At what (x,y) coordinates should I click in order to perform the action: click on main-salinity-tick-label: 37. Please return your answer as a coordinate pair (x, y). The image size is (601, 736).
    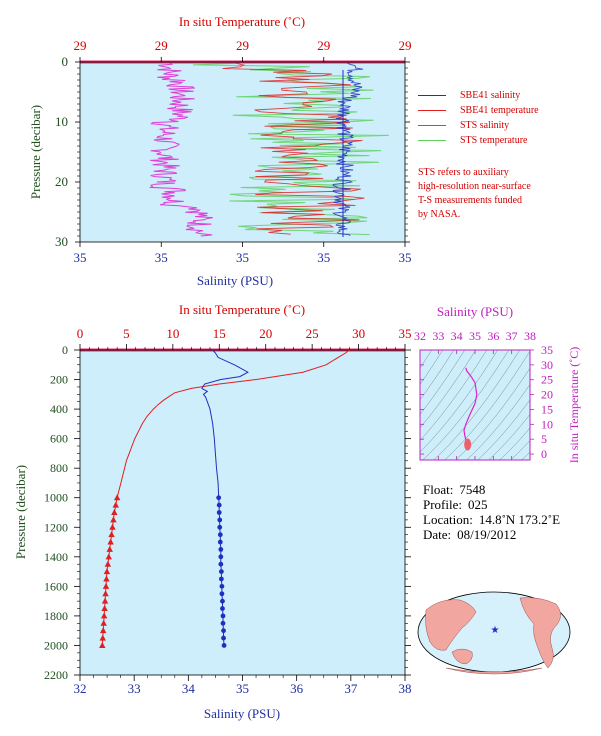
    Looking at the image, I should click on (351, 688).